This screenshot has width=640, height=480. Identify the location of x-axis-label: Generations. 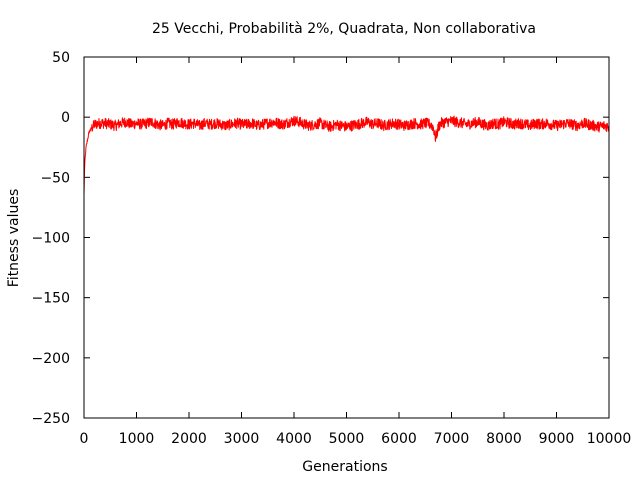
(344, 467).